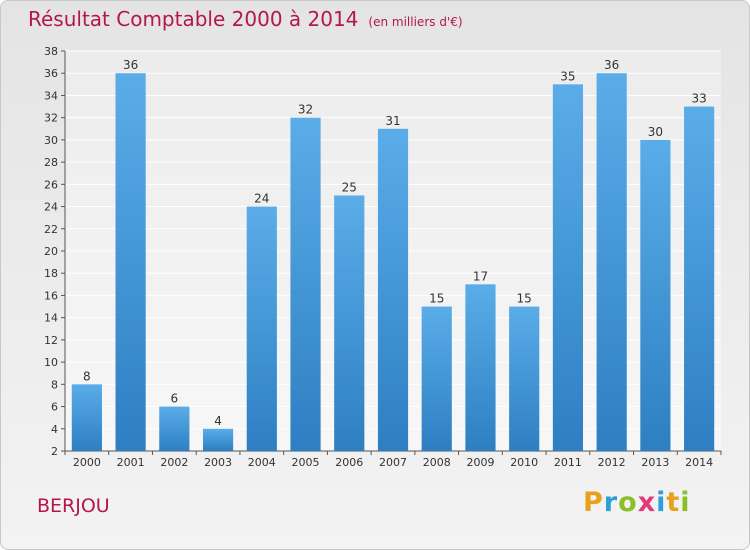  What do you see at coordinates (51, 73) in the screenshot?
I see `y-tick-label: 36` at bounding box center [51, 73].